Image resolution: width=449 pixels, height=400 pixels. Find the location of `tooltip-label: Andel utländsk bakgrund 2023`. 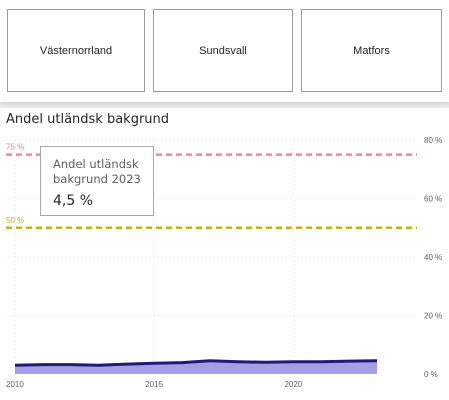

tooltip-label: Andel utländsk bakgrund 2023 is located at coordinates (97, 171).